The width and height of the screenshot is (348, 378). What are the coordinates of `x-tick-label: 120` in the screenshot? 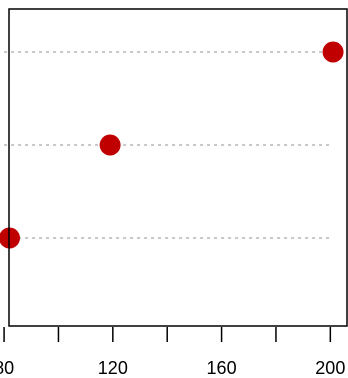 It's located at (113, 368).